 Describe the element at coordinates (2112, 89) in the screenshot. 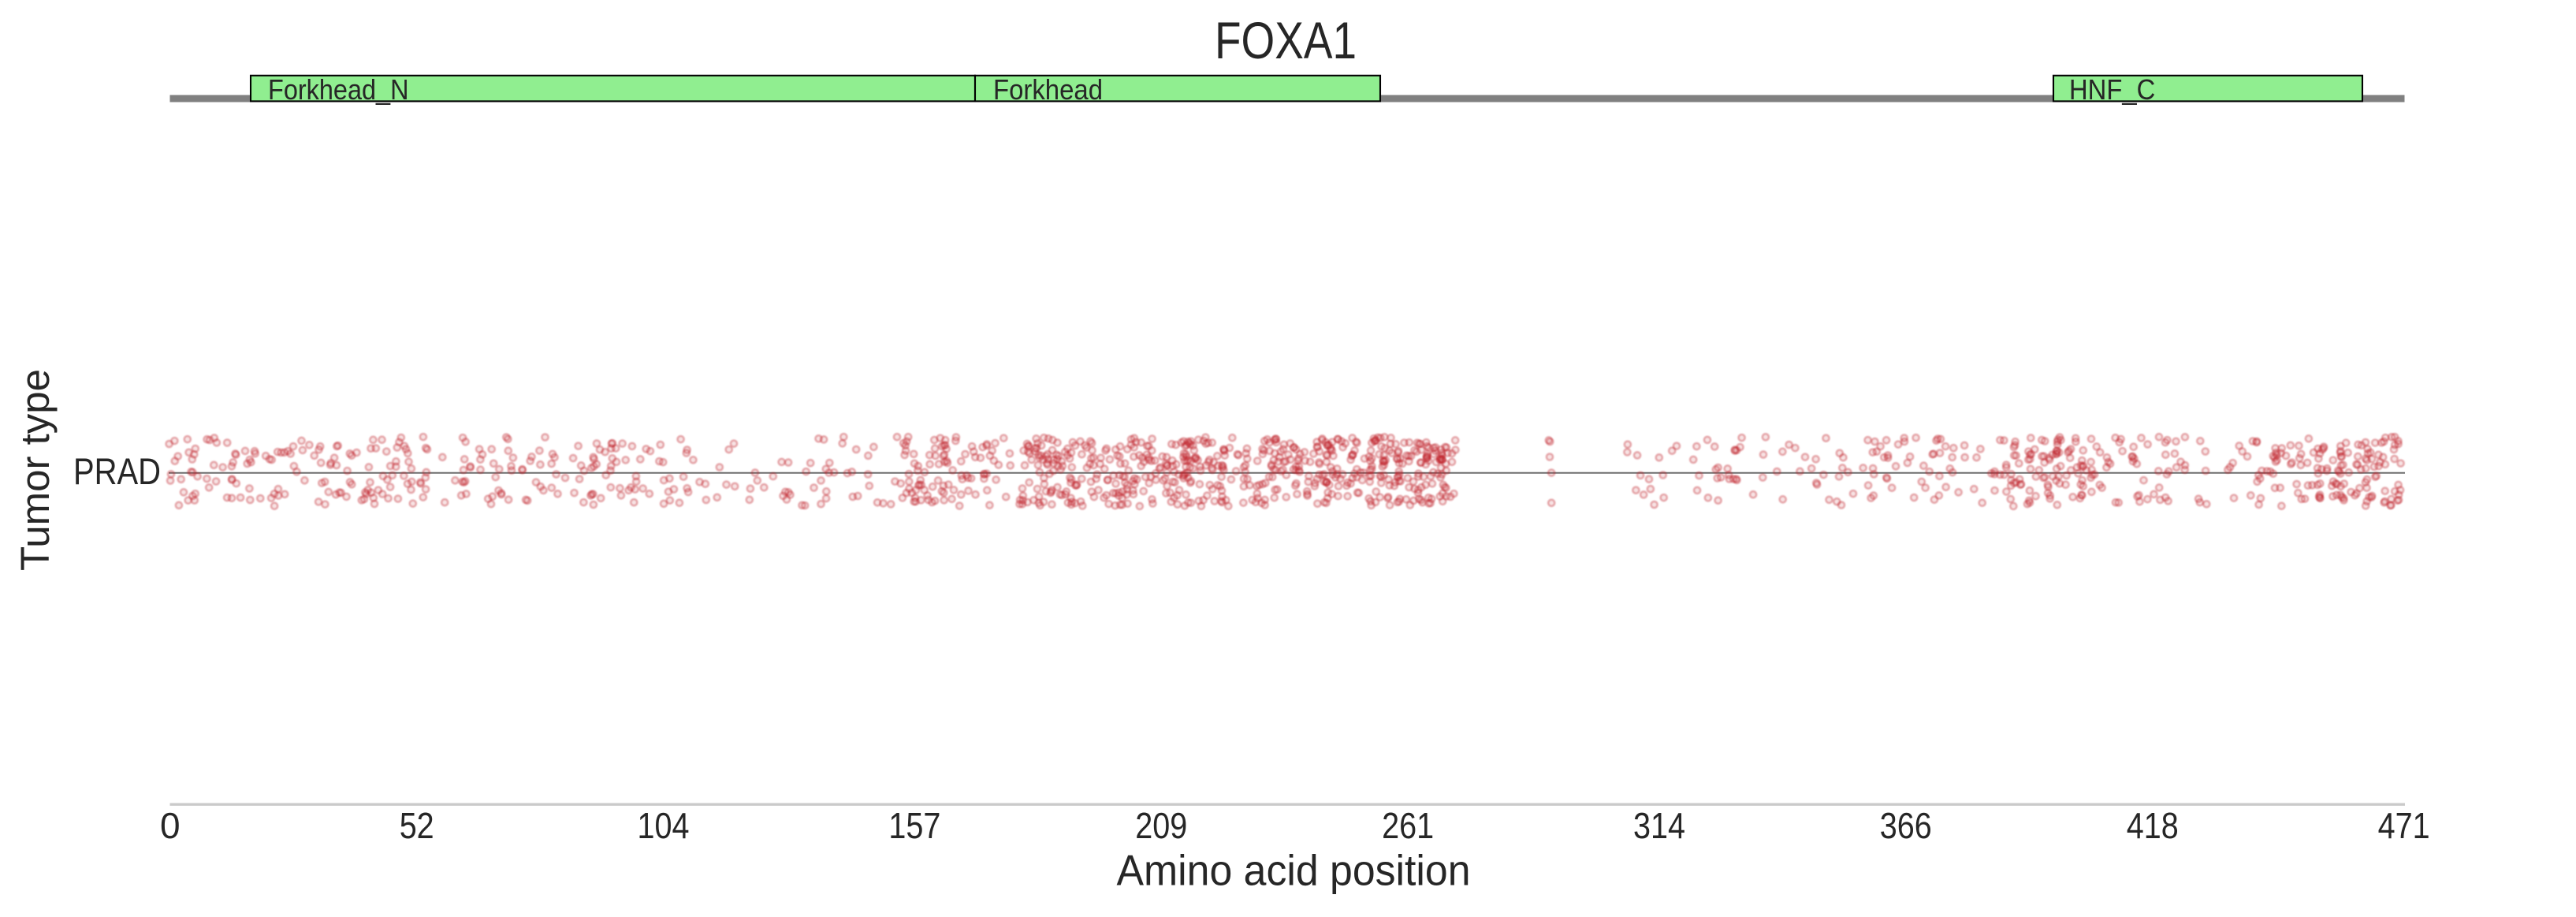

I see `svg-text: HNF_C` at that location.